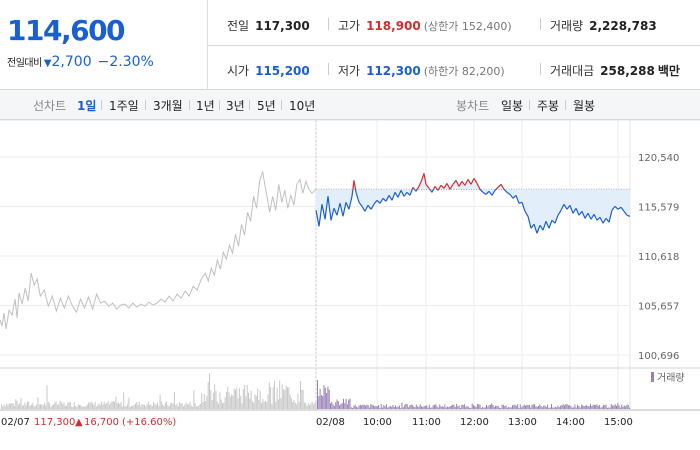 The width and height of the screenshot is (700, 450). Describe the element at coordinates (328, 24) in the screenshot. I see `stat-divider` at that location.